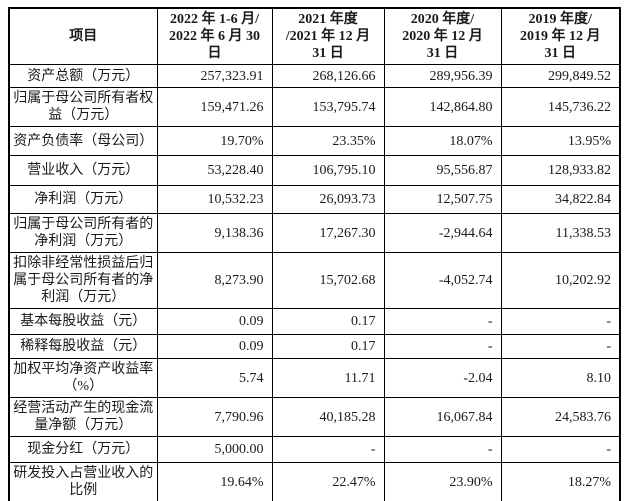 This screenshot has height=501, width=628. Describe the element at coordinates (560, 36) in the screenshot. I see `column-header-2019: 2019 年度/ 2019 年 12 月 31 日` at that location.